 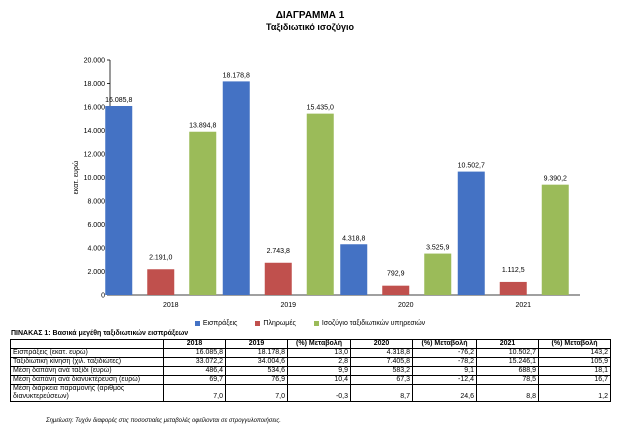 What do you see at coordinates (381, 371) in the screenshot?
I see `table-cell: 583,2` at bounding box center [381, 371].